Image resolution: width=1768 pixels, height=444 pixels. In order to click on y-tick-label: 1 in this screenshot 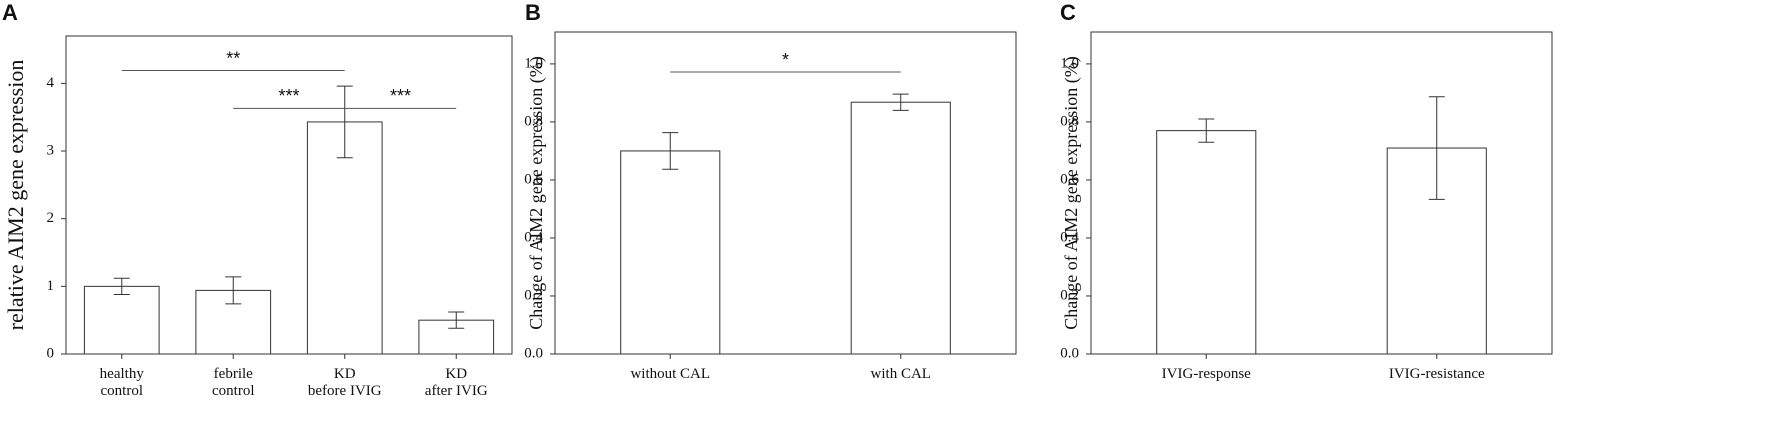, I will do `click(51, 286)`.